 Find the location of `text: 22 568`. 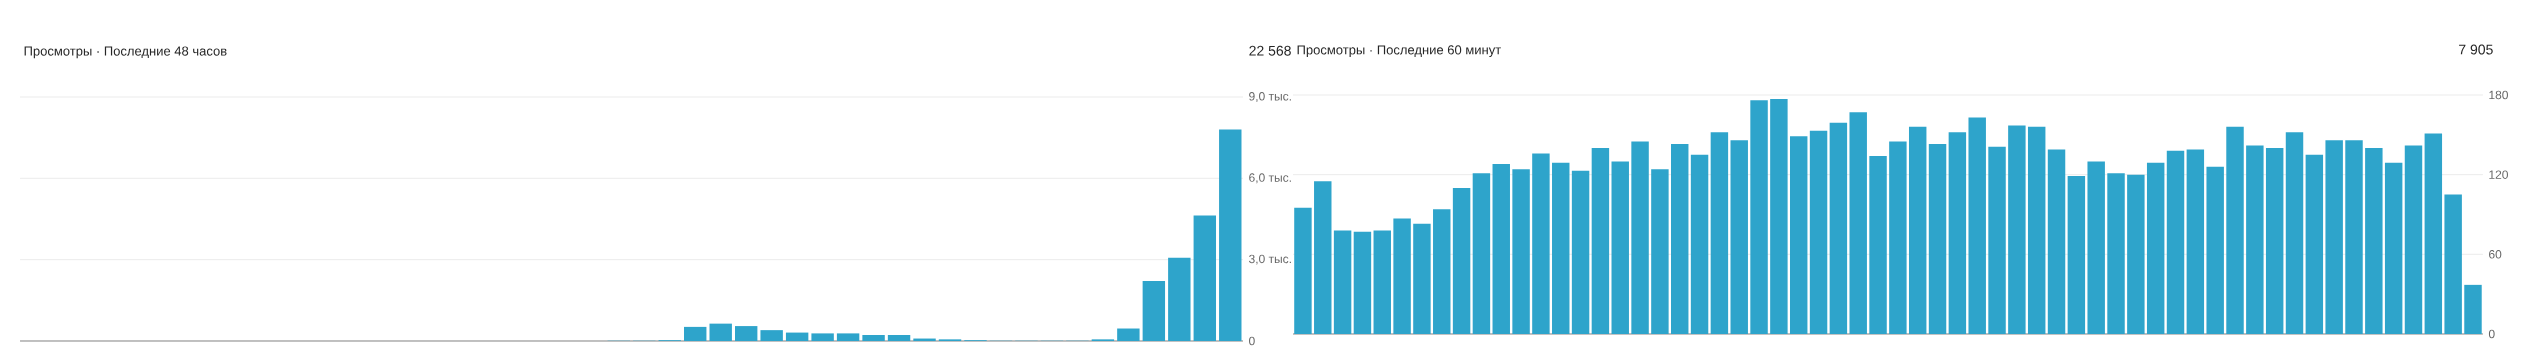

text: 22 568 is located at coordinates (1270, 50).